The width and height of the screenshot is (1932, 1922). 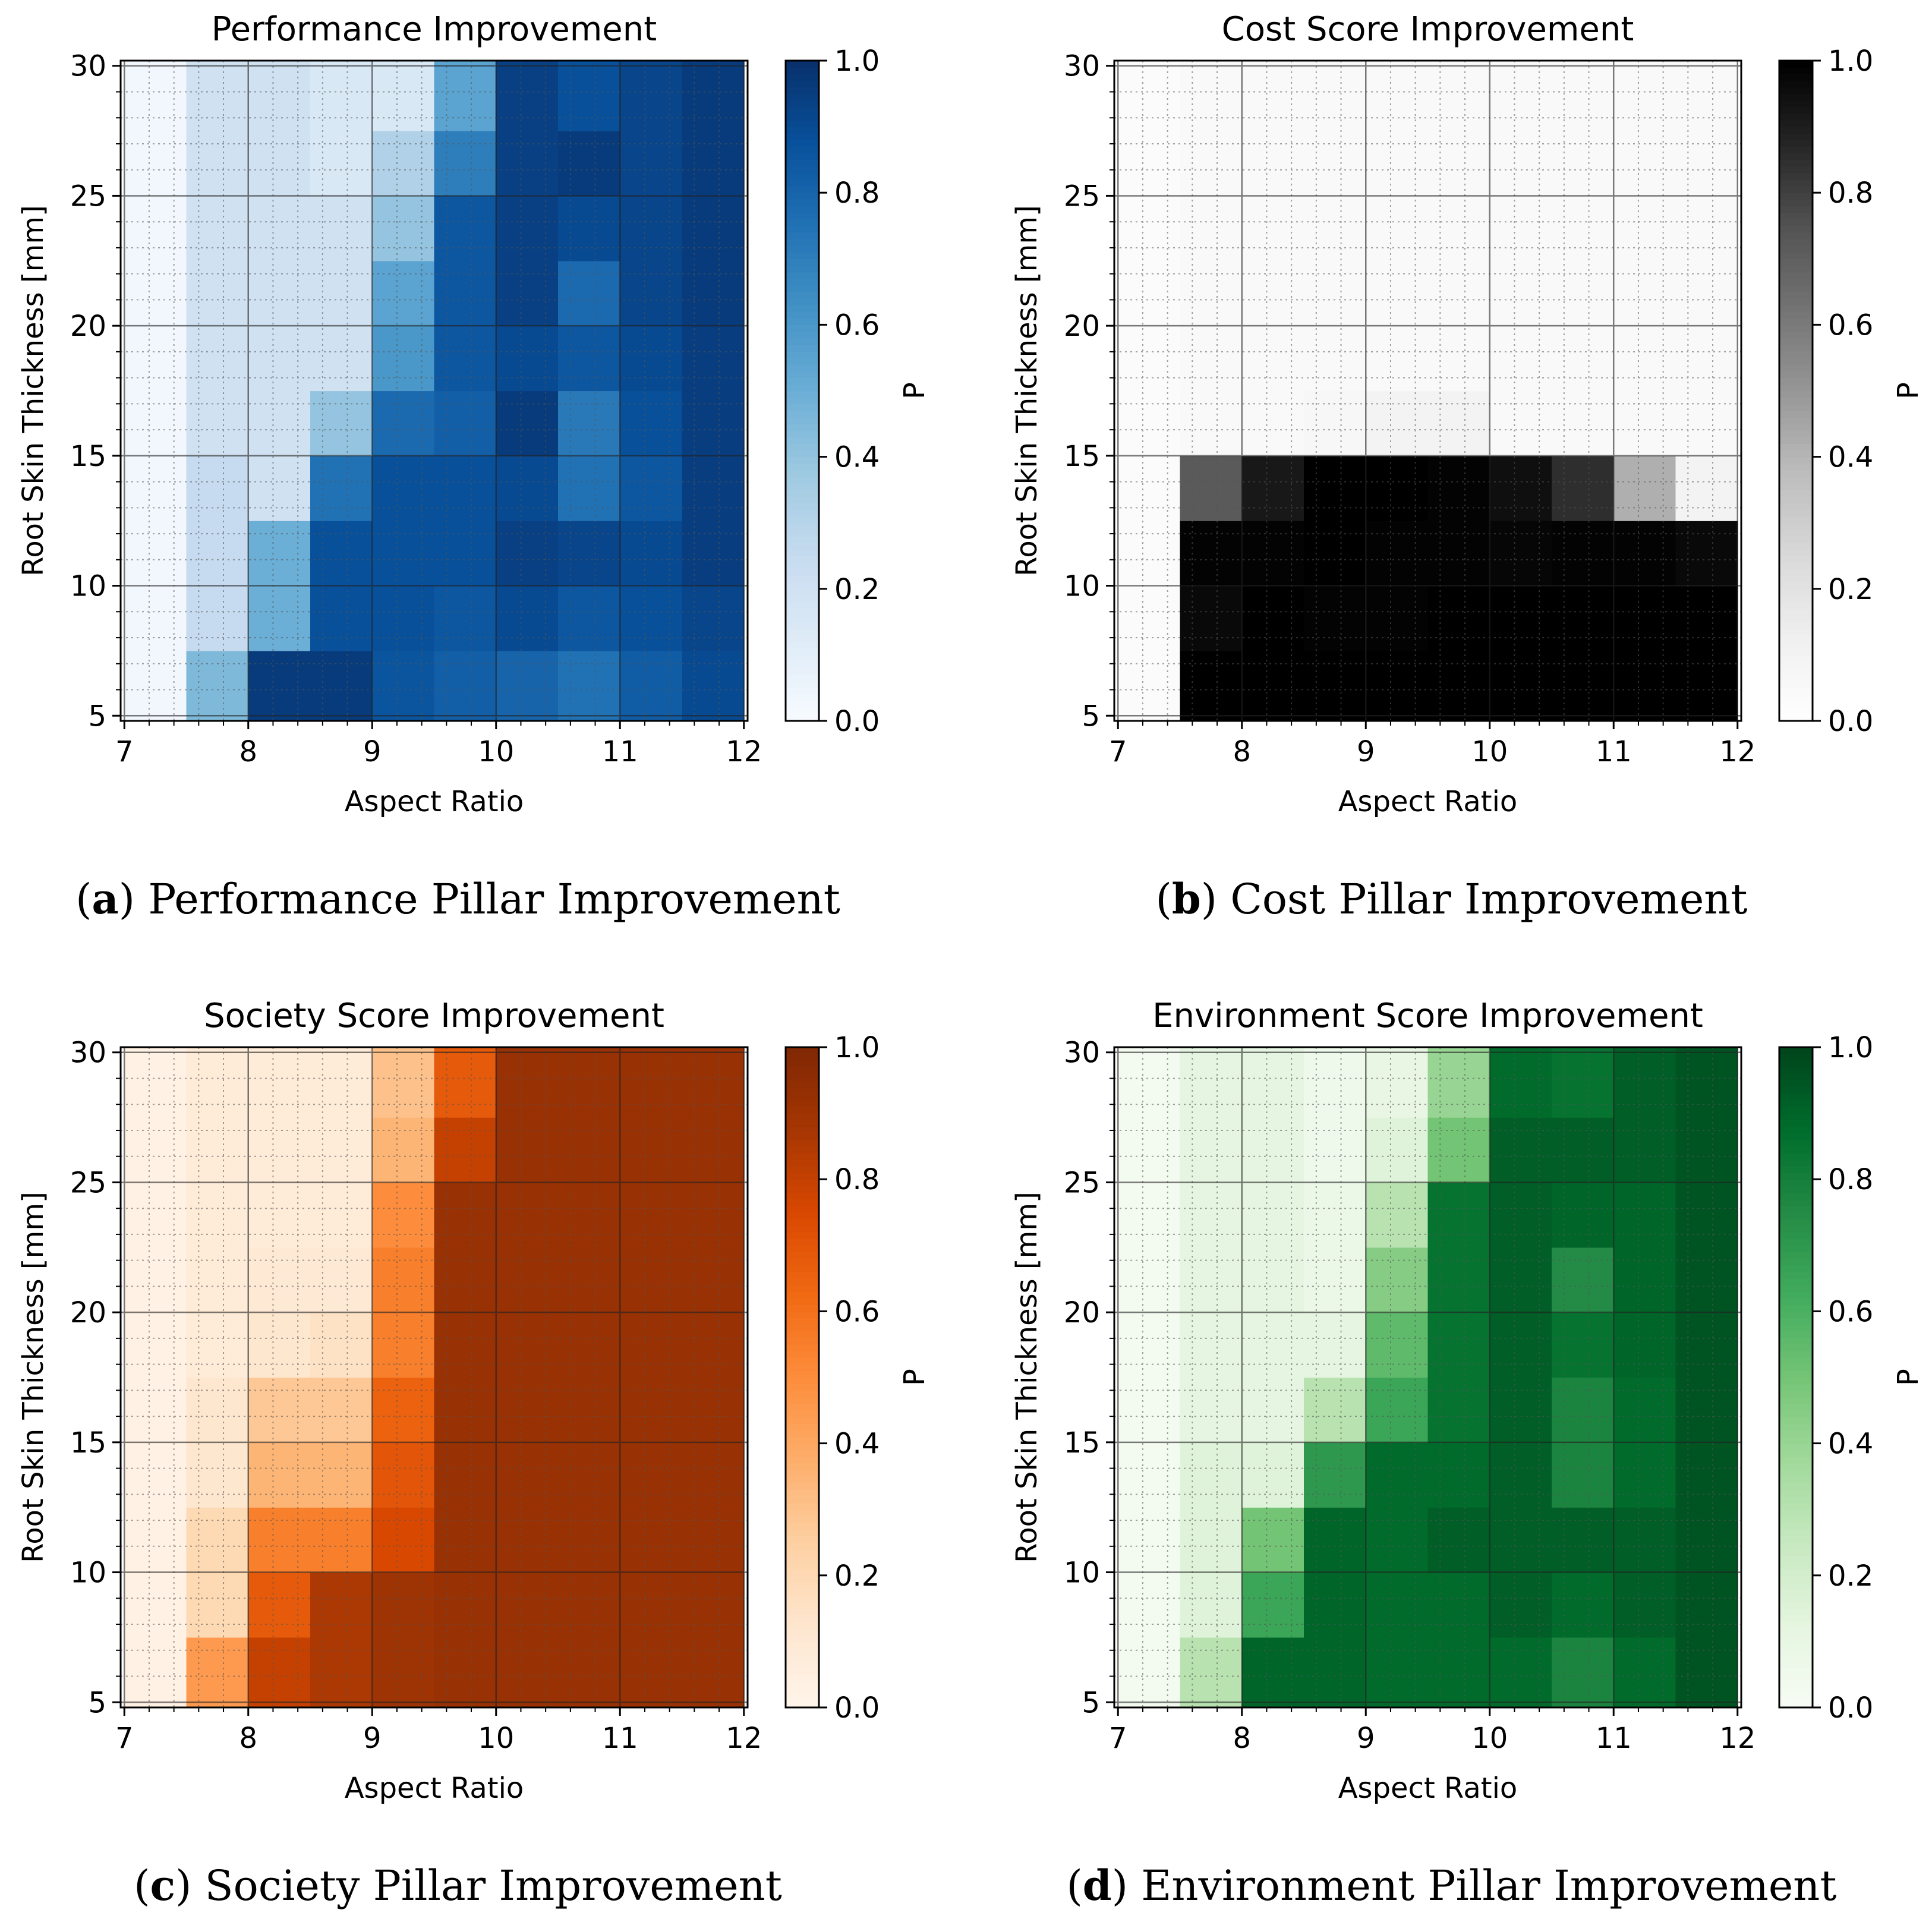 What do you see at coordinates (1737, 1739) in the screenshot?
I see `x-tick-label: 12` at bounding box center [1737, 1739].